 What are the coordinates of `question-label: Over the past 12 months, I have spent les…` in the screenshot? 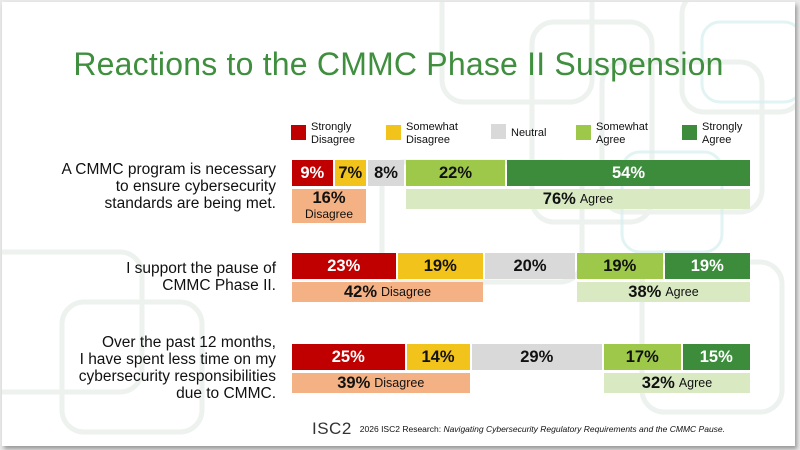 It's located at (177, 368).